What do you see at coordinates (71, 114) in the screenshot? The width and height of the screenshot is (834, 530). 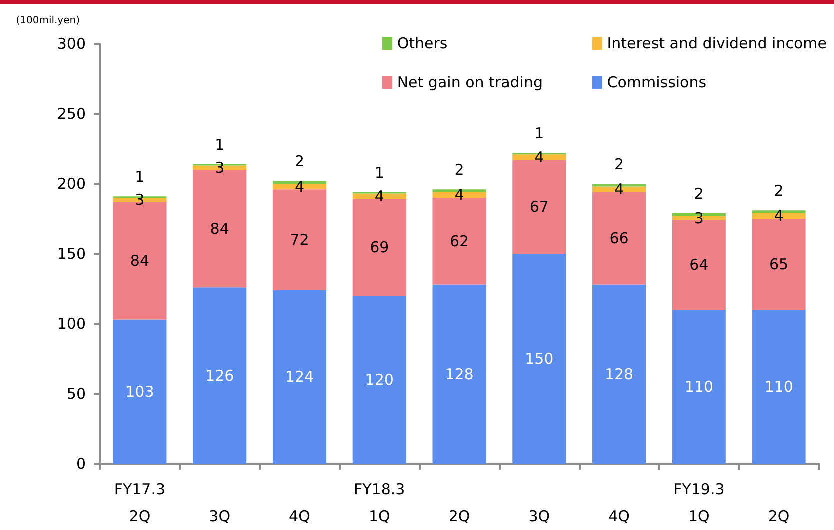 I see `y-tick-label: 250` at bounding box center [71, 114].